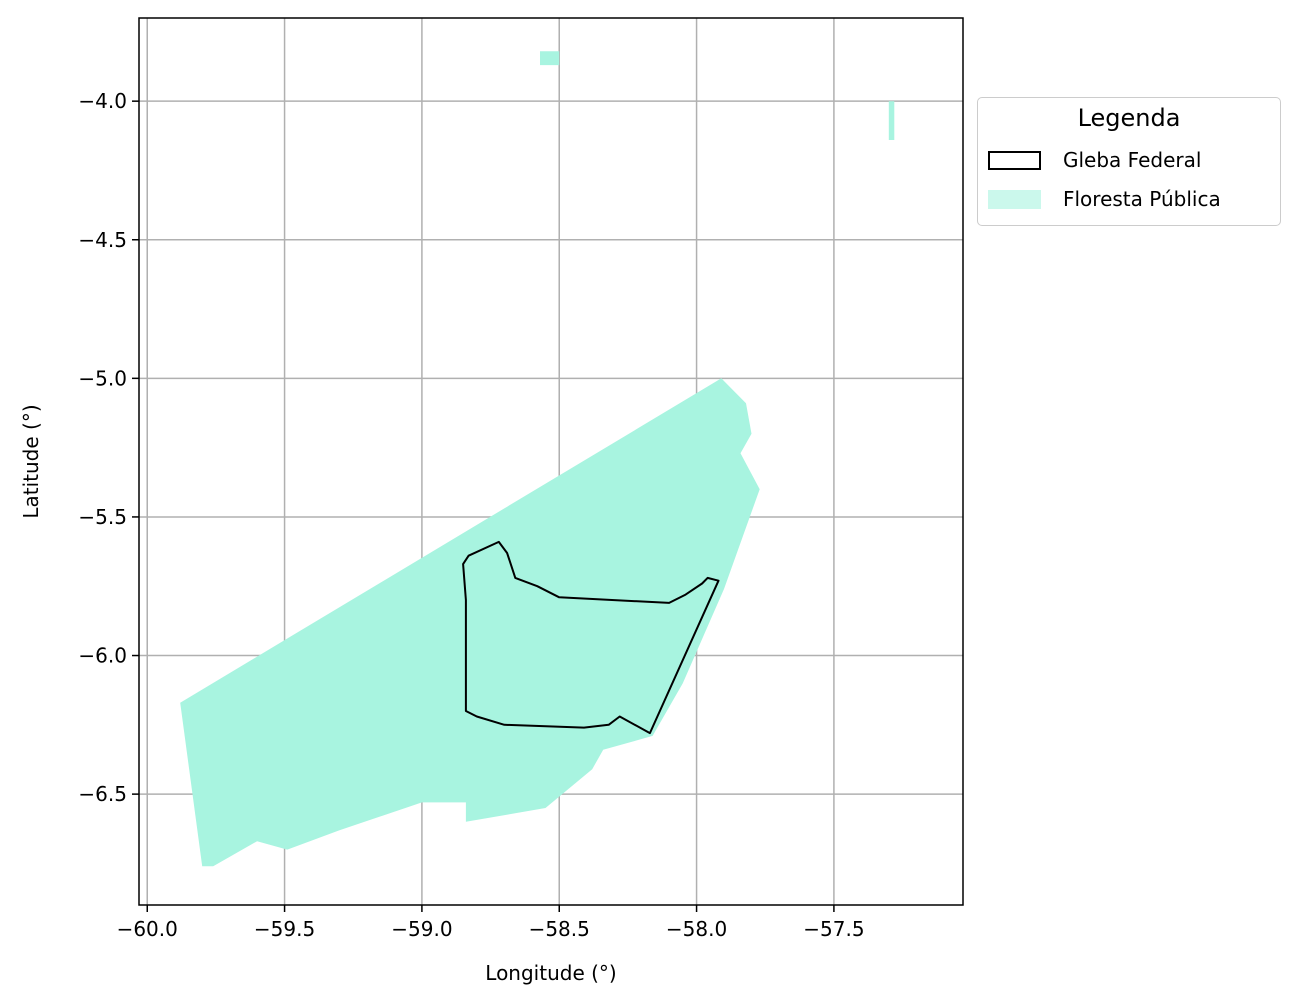 This screenshot has height=1006, width=1301. What do you see at coordinates (1132, 160) in the screenshot?
I see `legend-label-gleba-federal: Gleba Federal` at bounding box center [1132, 160].